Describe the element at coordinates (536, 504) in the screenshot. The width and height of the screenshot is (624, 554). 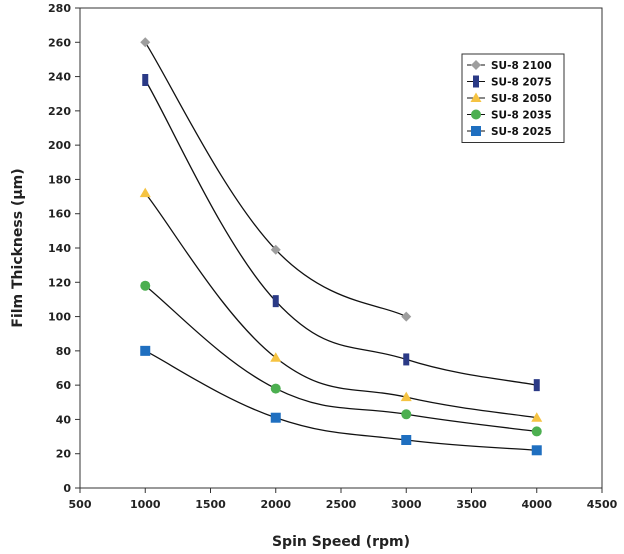
I see `x-tick-label: 4000` at that location.